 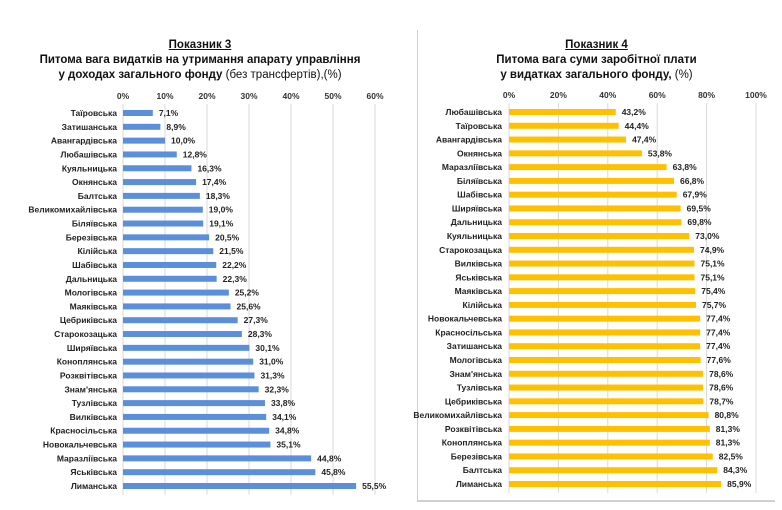 I want to click on category-label: Мологівська, so click(x=476, y=360).